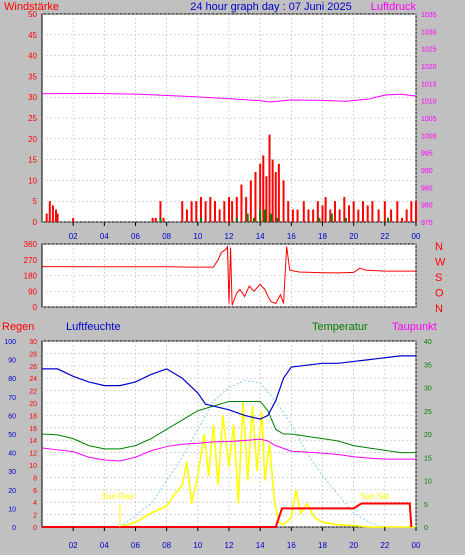  I want to click on rain-tick-label: 6, so click(35, 491).